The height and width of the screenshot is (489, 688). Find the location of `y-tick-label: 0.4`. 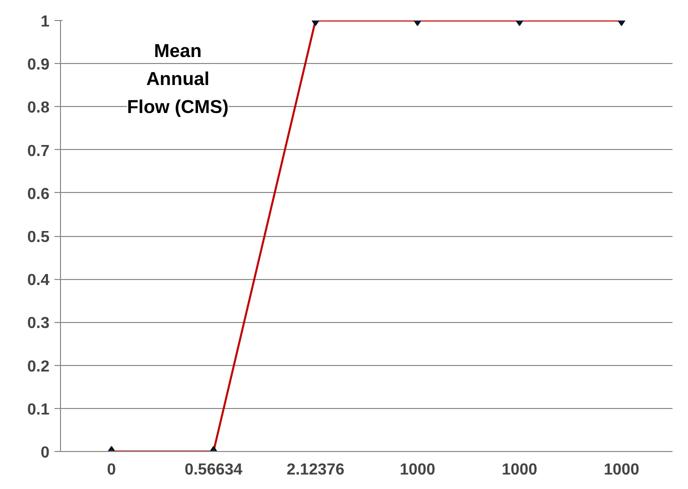

y-tick-label: 0.4 is located at coordinates (38, 281).